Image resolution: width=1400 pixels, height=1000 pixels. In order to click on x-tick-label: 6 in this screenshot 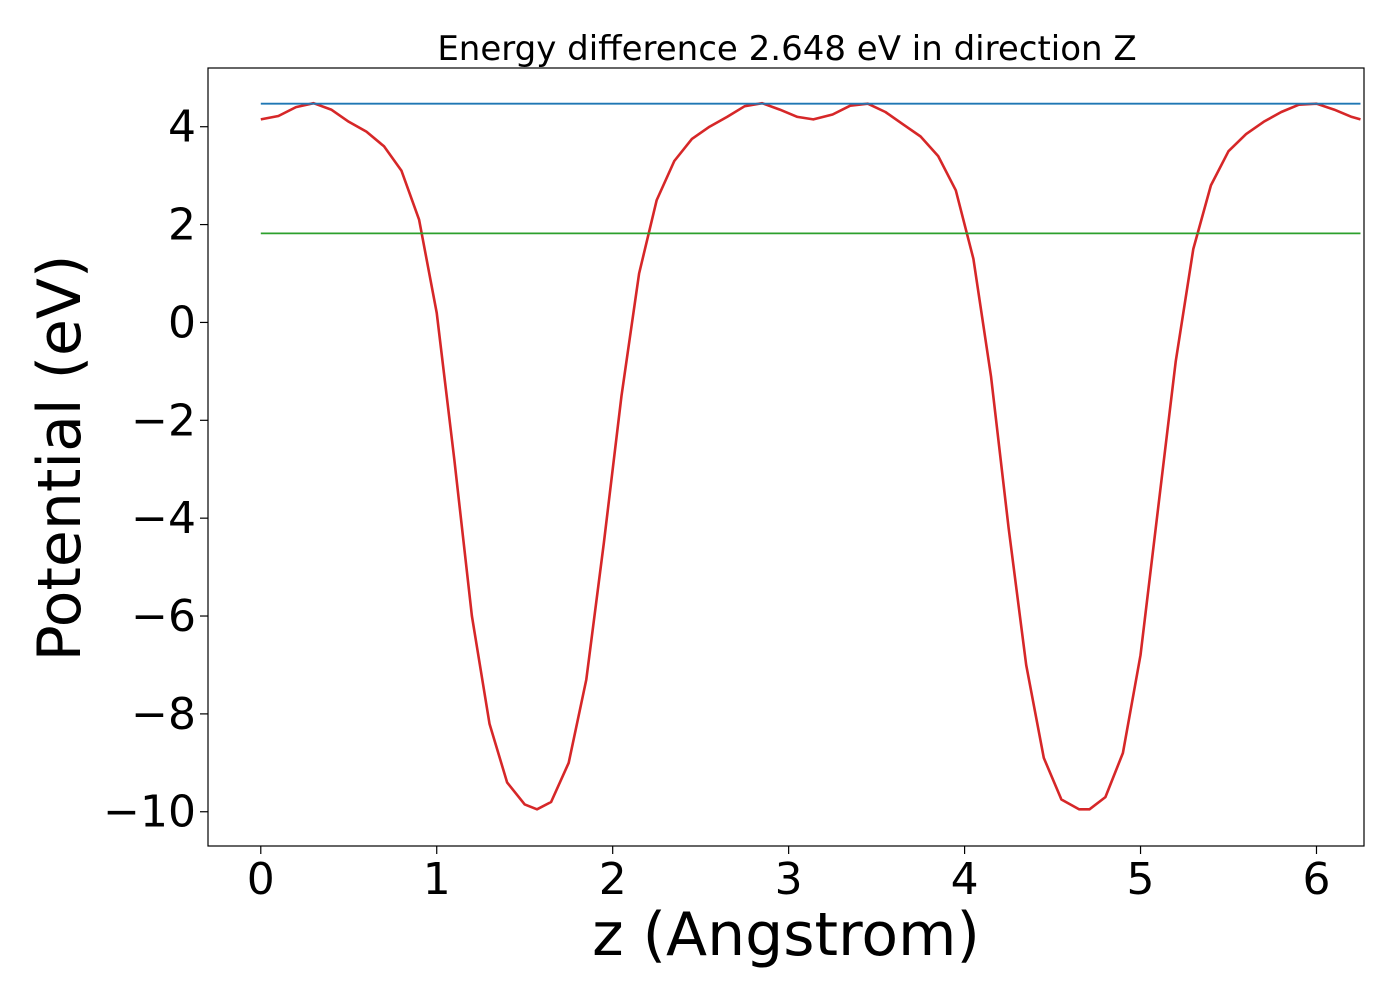, I will do `click(1316, 879)`.